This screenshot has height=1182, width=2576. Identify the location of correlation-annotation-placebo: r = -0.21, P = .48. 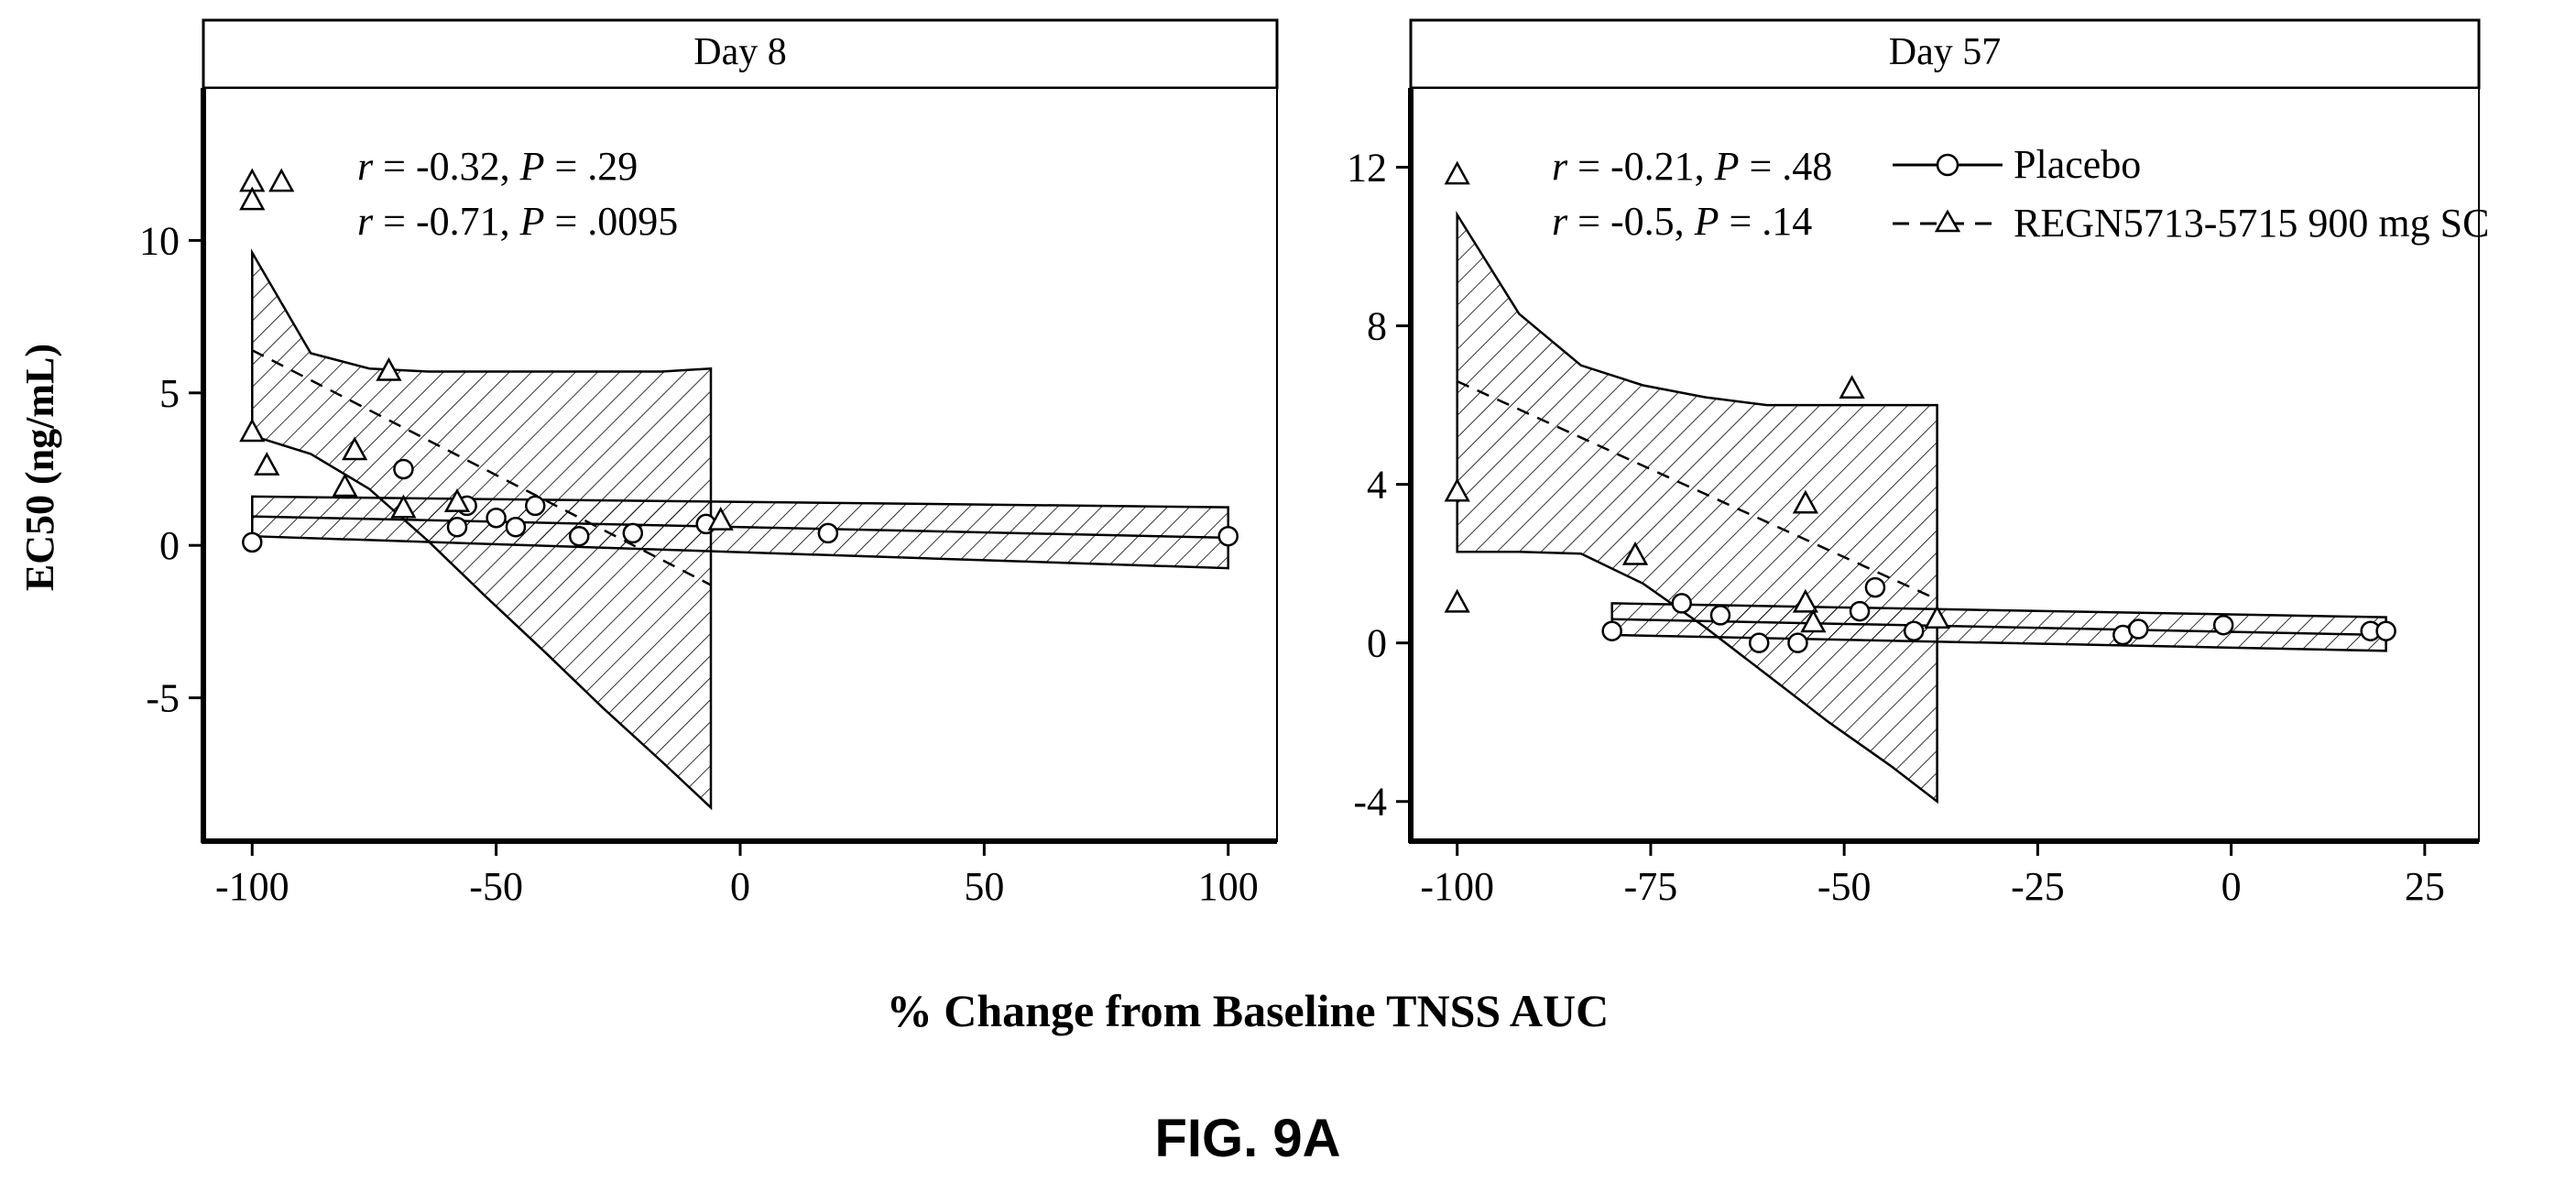
(1692, 167).